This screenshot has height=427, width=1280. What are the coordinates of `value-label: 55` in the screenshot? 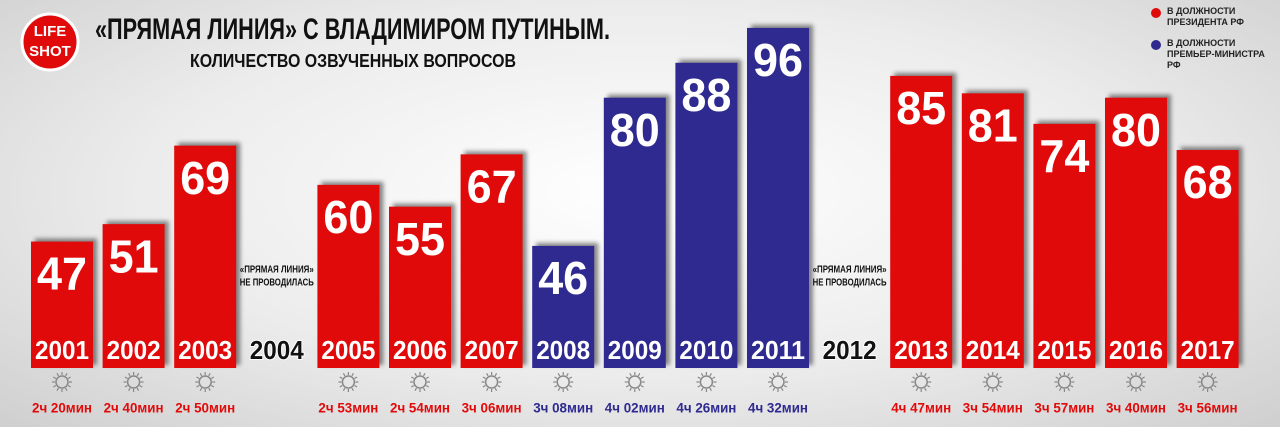 It's located at (420, 239).